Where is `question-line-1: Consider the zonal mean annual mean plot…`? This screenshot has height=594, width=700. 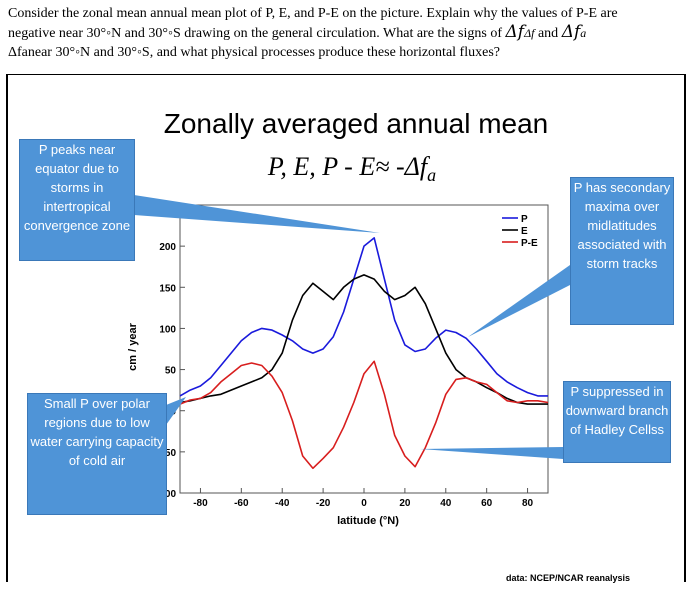
question-line-1: Consider the zonal mean annual mean plot… is located at coordinates (313, 13).